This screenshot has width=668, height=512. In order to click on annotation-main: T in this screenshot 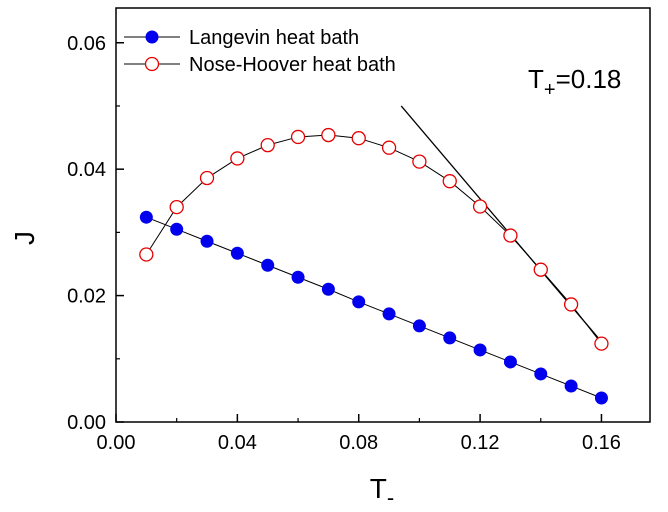, I will do `click(536, 79)`.